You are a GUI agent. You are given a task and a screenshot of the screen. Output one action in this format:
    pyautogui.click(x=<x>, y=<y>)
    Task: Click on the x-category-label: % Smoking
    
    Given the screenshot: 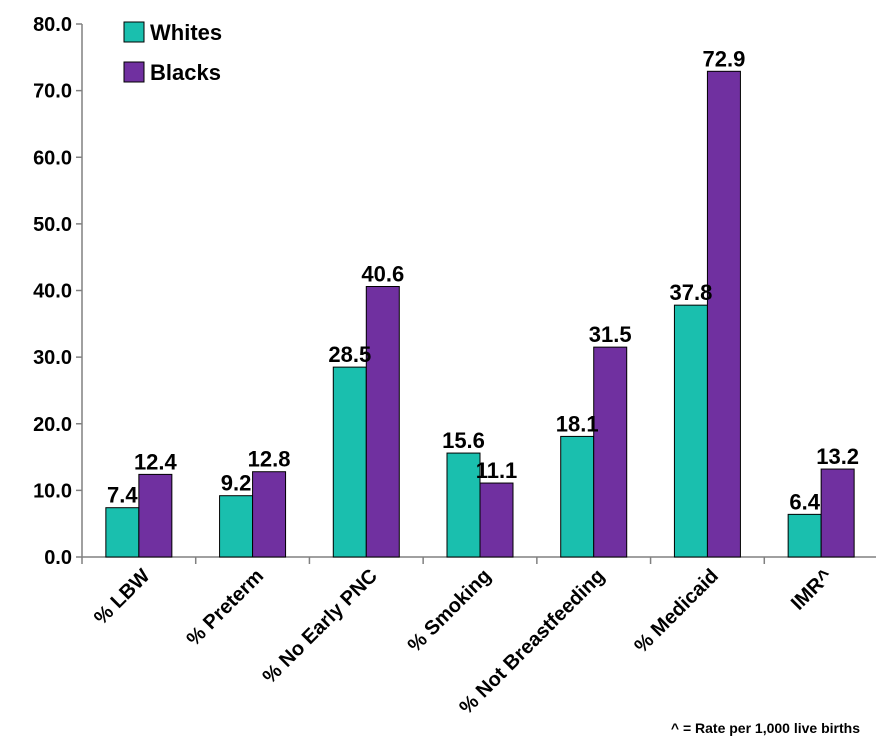 What is the action you would take?
    pyautogui.click(x=450, y=611)
    